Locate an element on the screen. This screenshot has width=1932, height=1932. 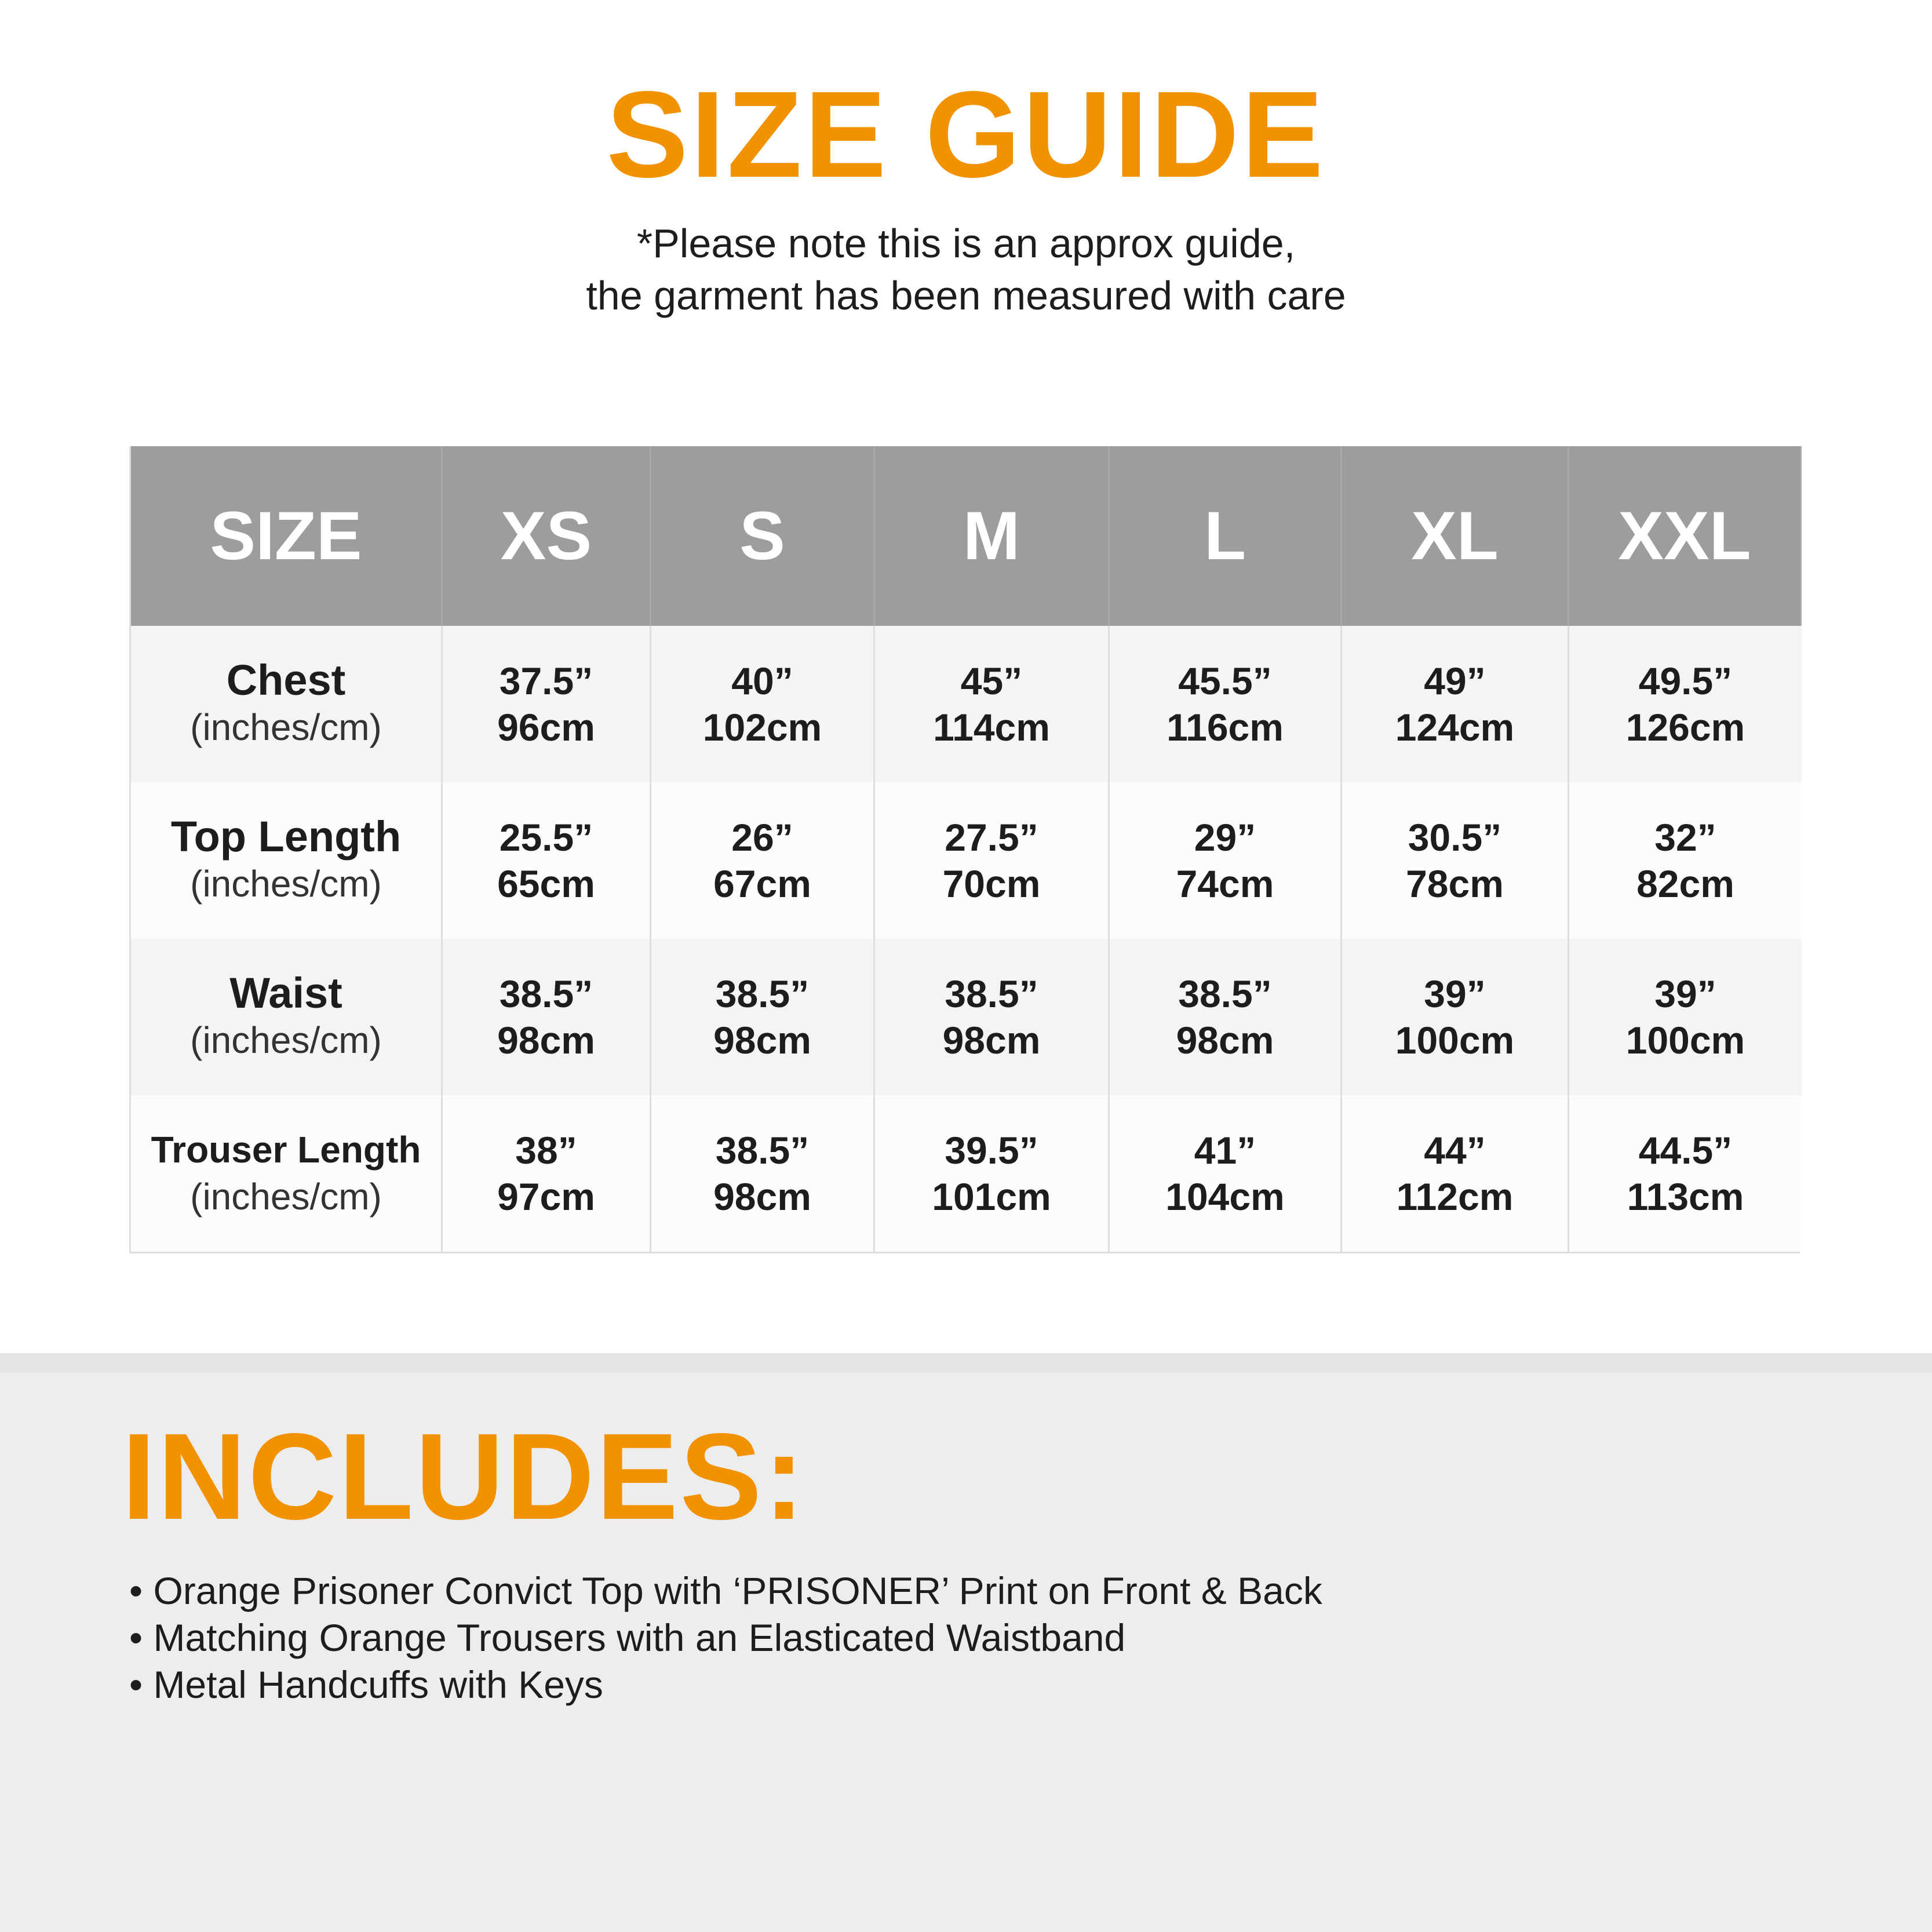
value-inches: 25.5” is located at coordinates (546, 837).